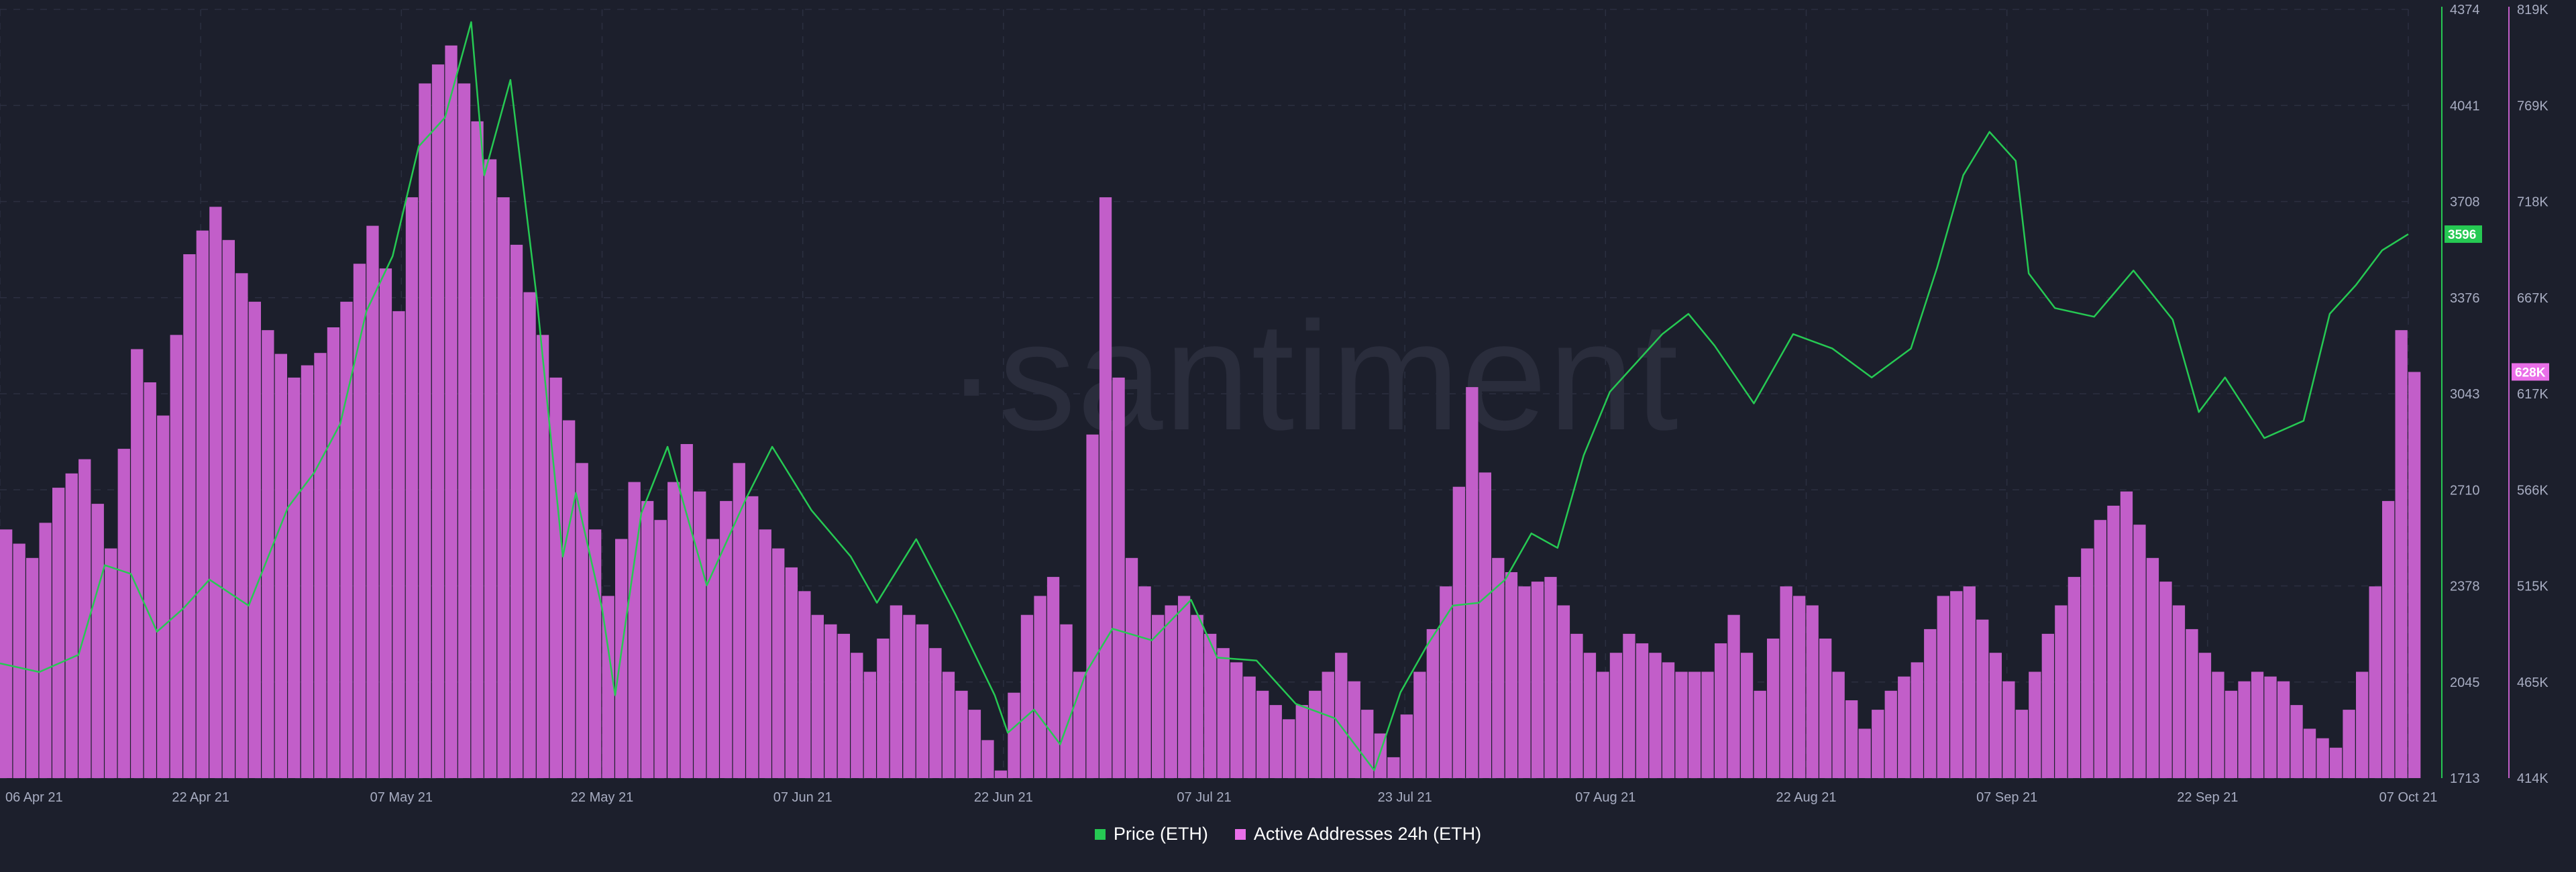 The height and width of the screenshot is (872, 2576). What do you see at coordinates (1151, 834) in the screenshot?
I see `legend-item-price: Price (ETH)` at bounding box center [1151, 834].